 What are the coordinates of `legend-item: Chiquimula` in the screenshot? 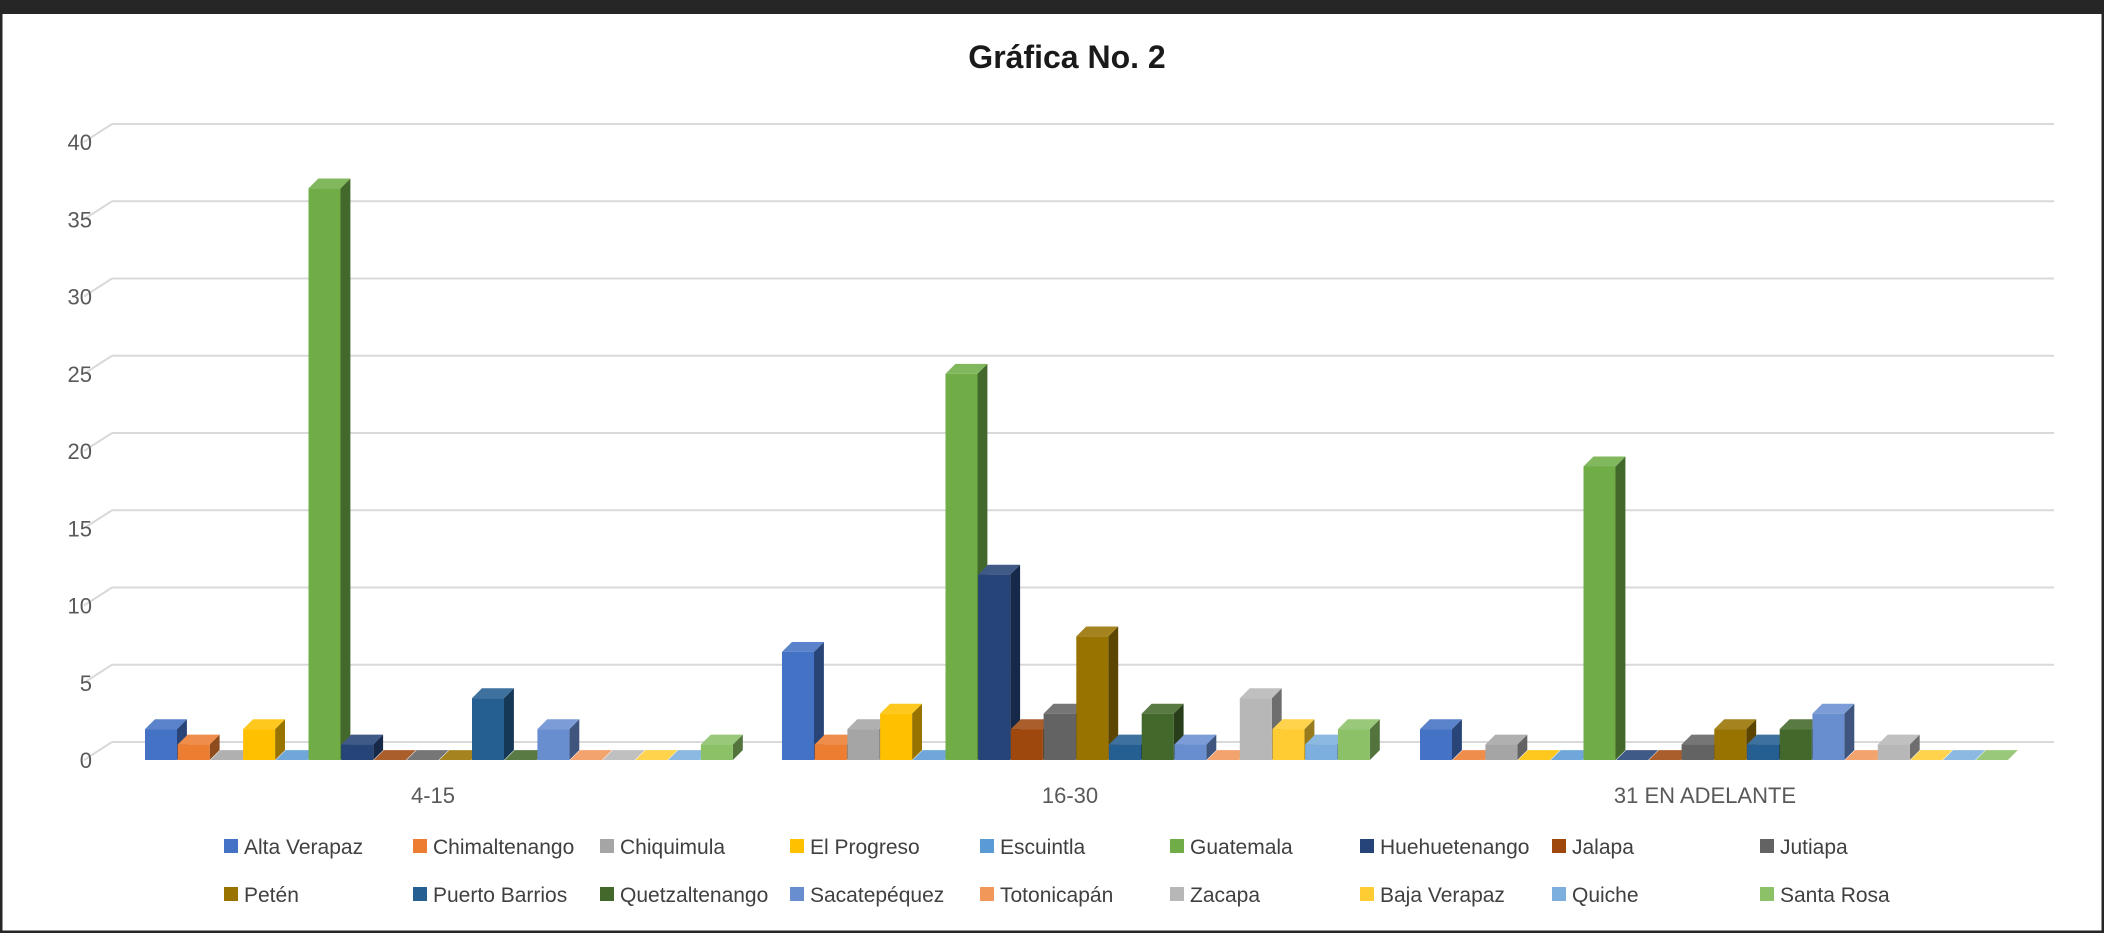 It's located at (662, 847).